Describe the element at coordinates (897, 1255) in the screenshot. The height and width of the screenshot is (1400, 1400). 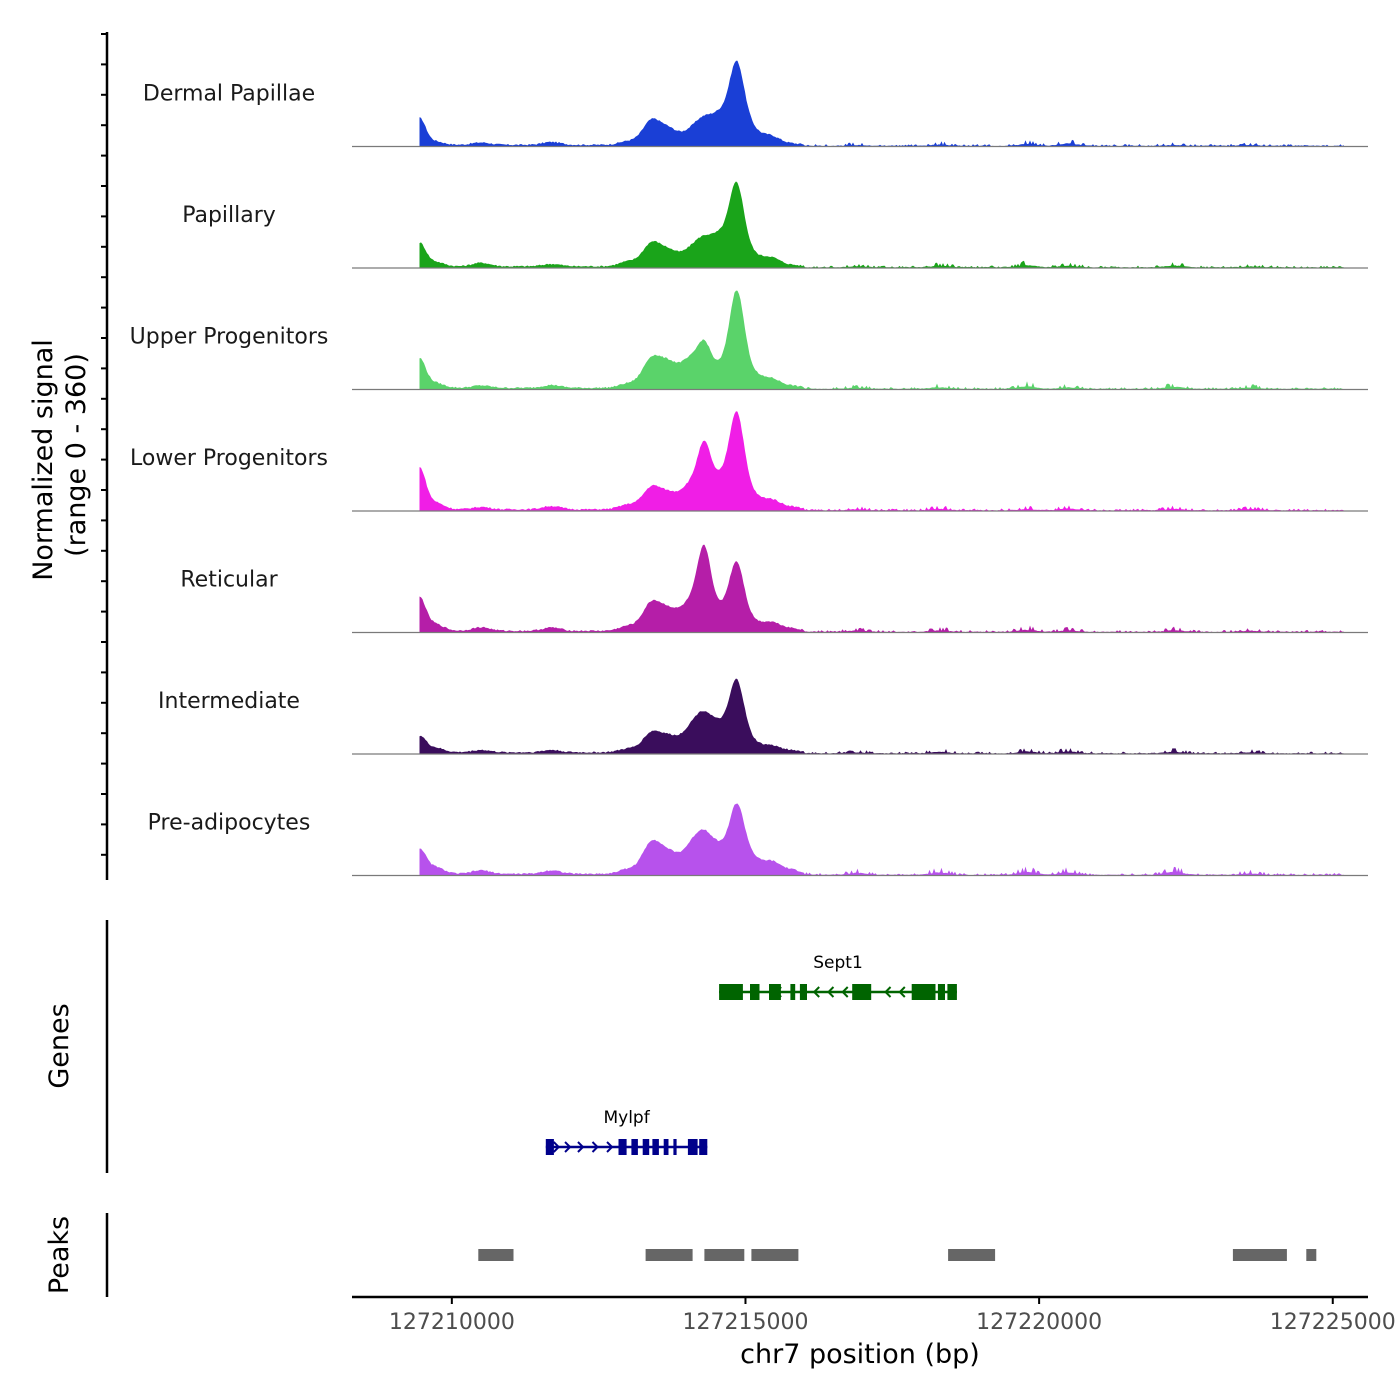
I see `peaks-panel` at that location.